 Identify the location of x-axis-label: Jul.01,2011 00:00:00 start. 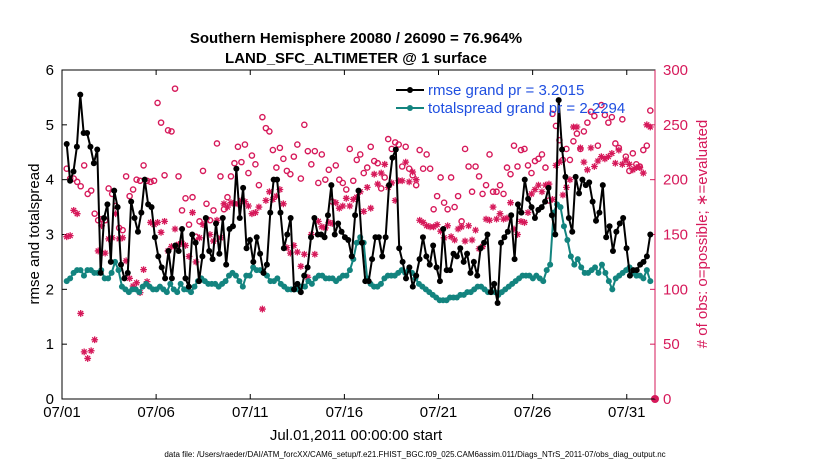
(356, 435).